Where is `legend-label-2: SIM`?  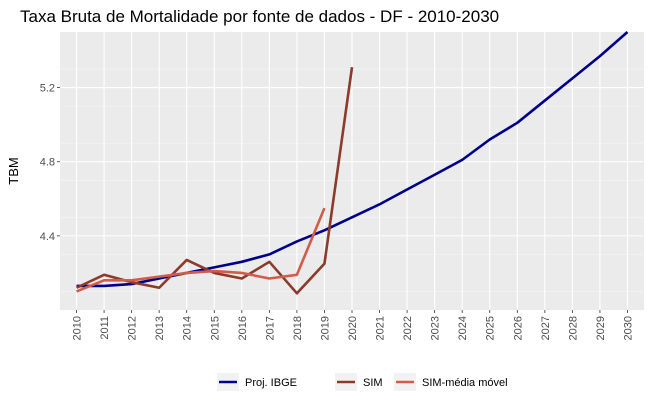 legend-label-2: SIM is located at coordinates (373, 383).